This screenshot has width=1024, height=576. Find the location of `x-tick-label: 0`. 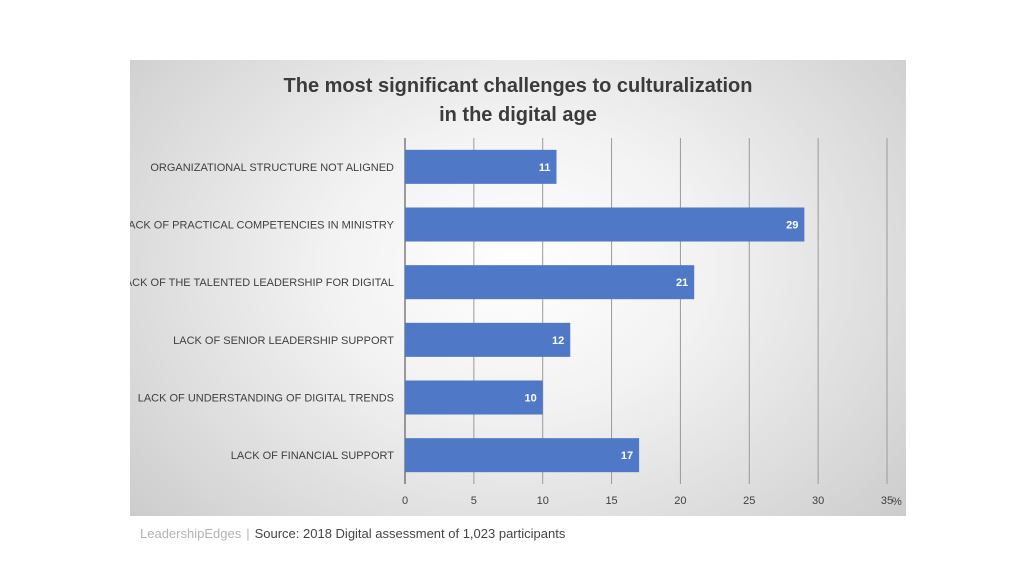

x-tick-label: 0 is located at coordinates (405, 501).